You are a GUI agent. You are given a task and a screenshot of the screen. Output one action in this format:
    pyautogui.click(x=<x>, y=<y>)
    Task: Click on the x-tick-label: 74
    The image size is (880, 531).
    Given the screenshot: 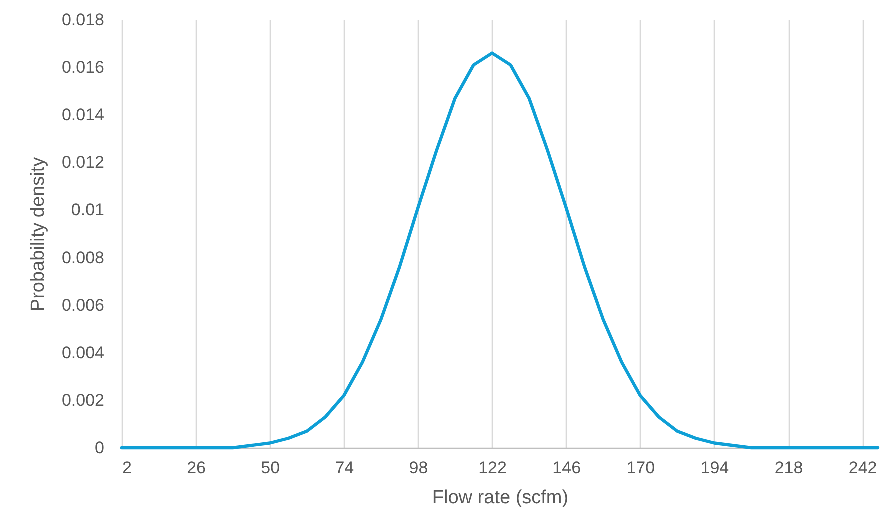 What is the action you would take?
    pyautogui.click(x=344, y=468)
    